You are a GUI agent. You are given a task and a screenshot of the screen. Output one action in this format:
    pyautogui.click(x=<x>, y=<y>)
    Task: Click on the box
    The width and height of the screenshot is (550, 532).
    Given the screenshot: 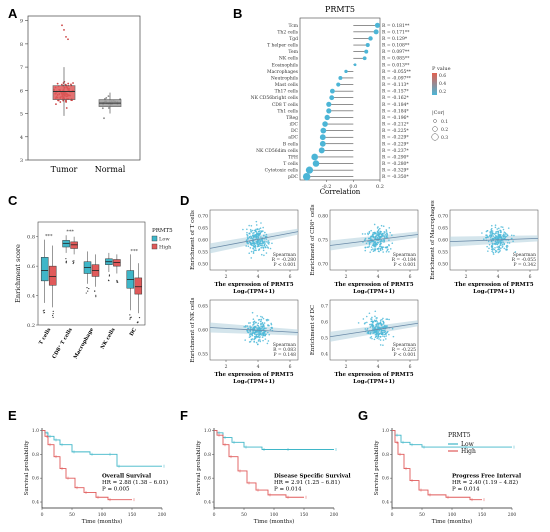 What is the action you would take?
    pyautogui.click(x=44, y=269)
    